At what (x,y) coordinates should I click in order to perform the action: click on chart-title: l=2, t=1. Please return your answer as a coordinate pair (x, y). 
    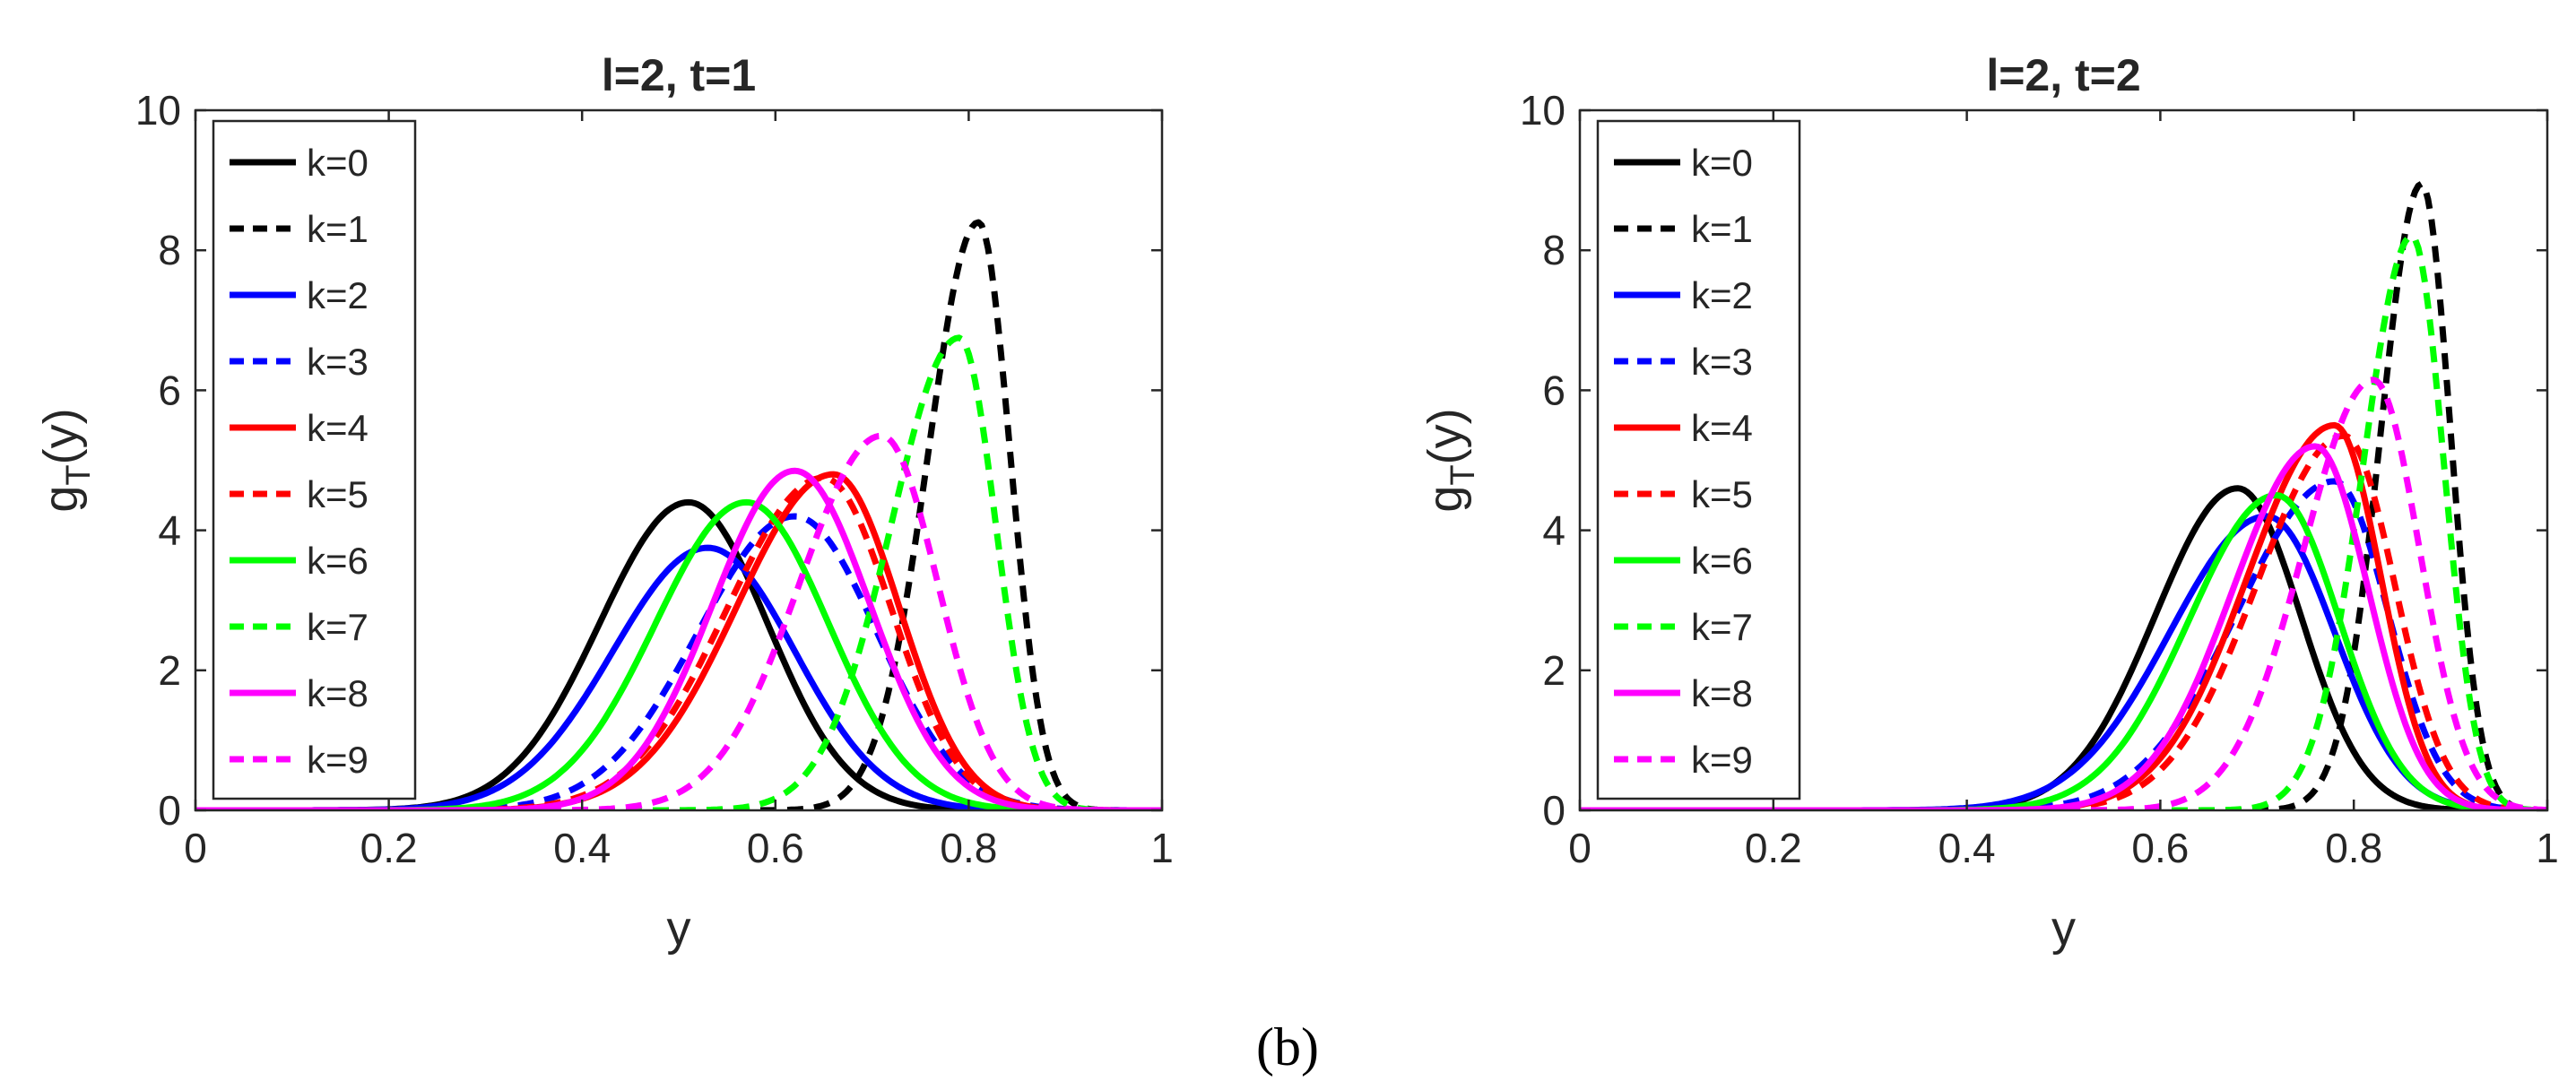
    Looking at the image, I should click on (679, 75).